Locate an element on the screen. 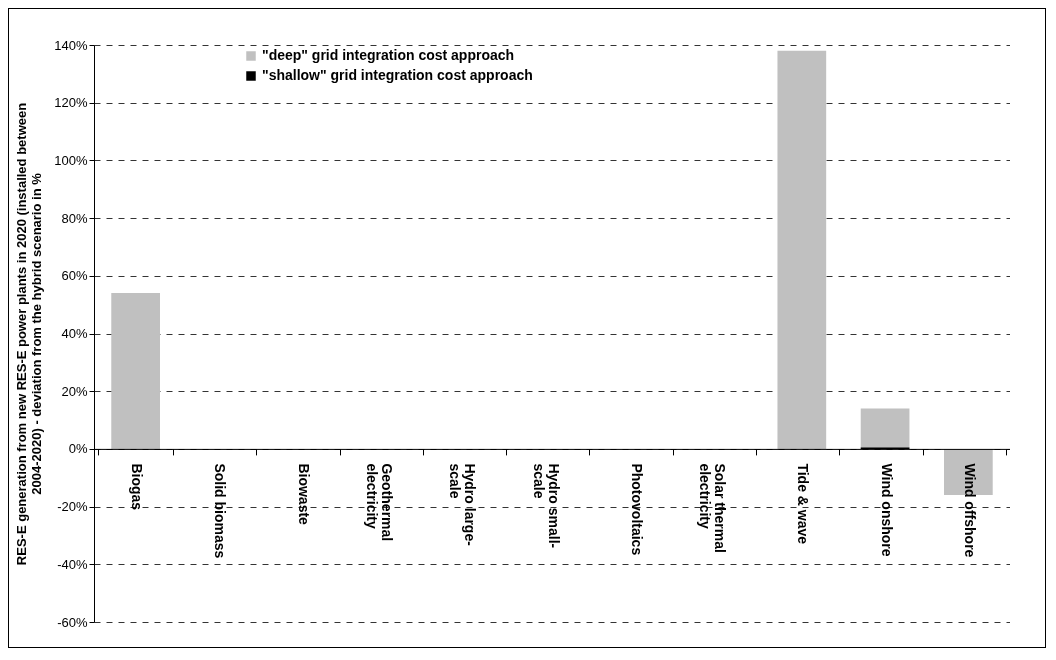  x-tick-label: Biowaste is located at coordinates (303, 494).